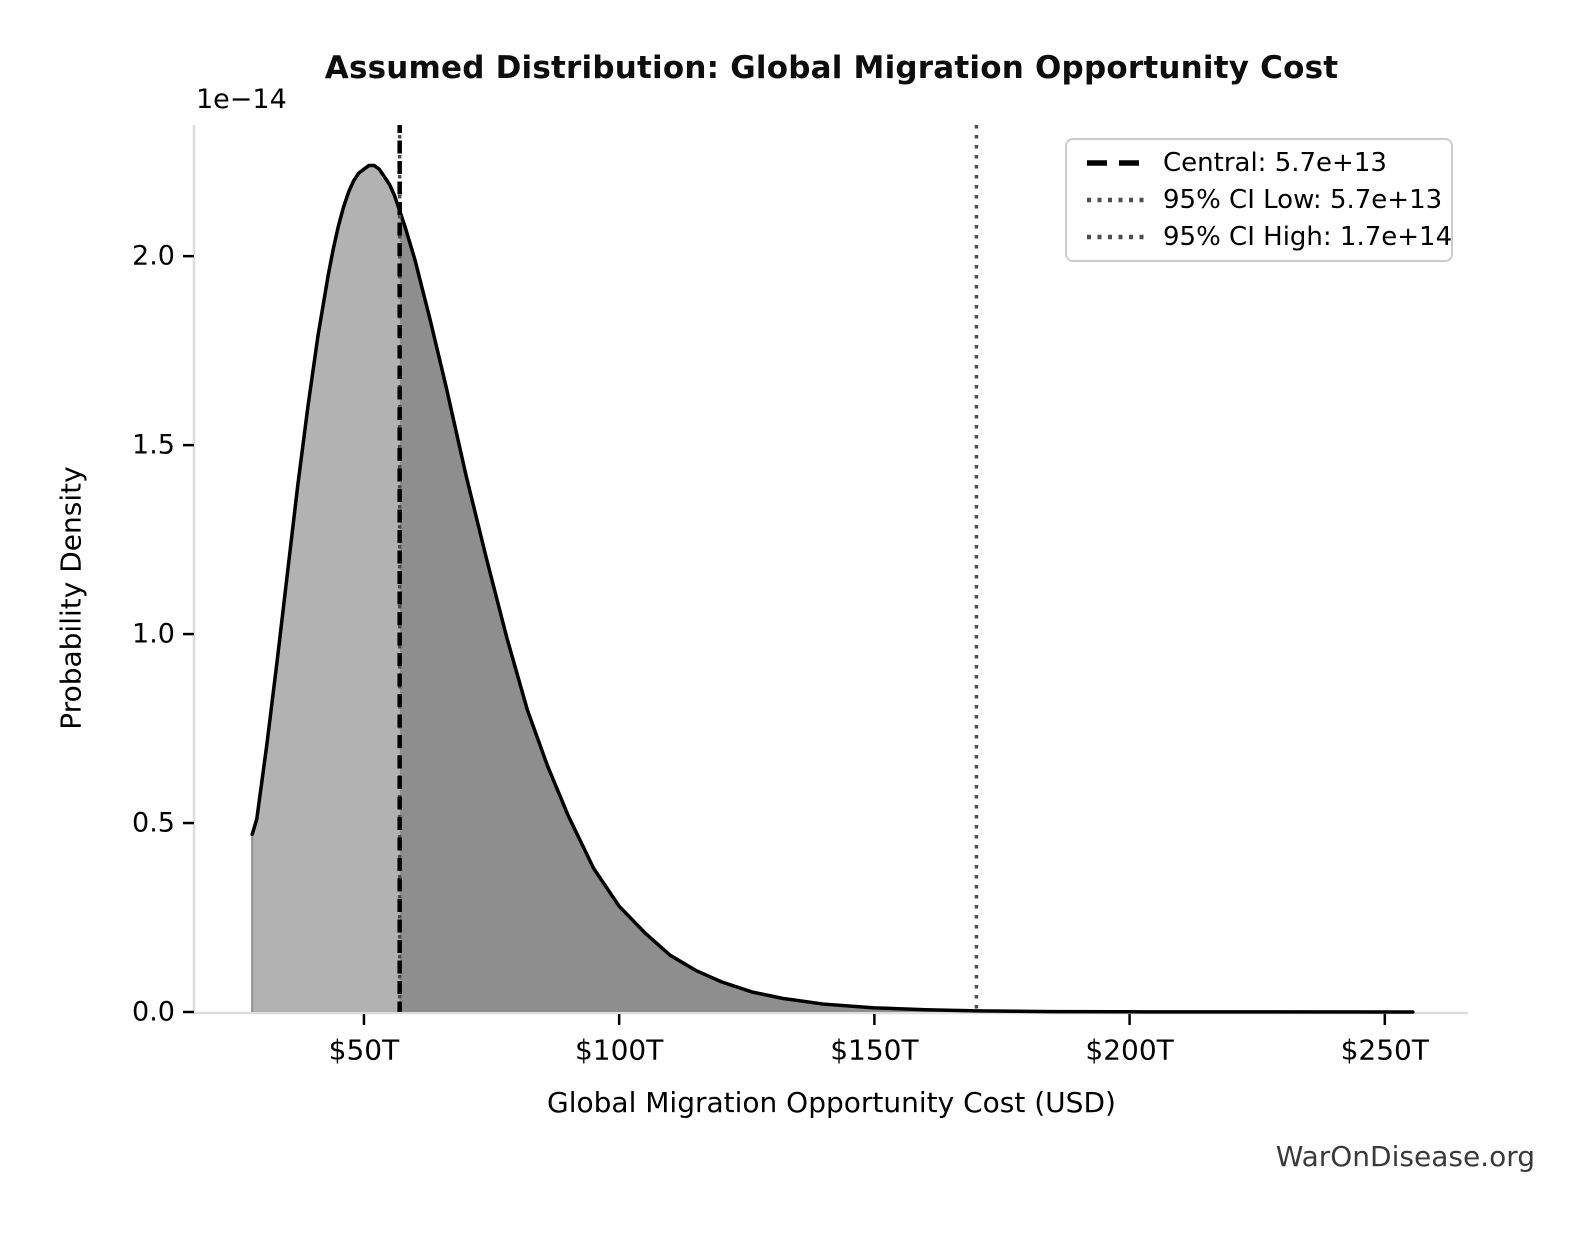  Describe the element at coordinates (619, 1050) in the screenshot. I see `x-tick-label: $100T` at that location.